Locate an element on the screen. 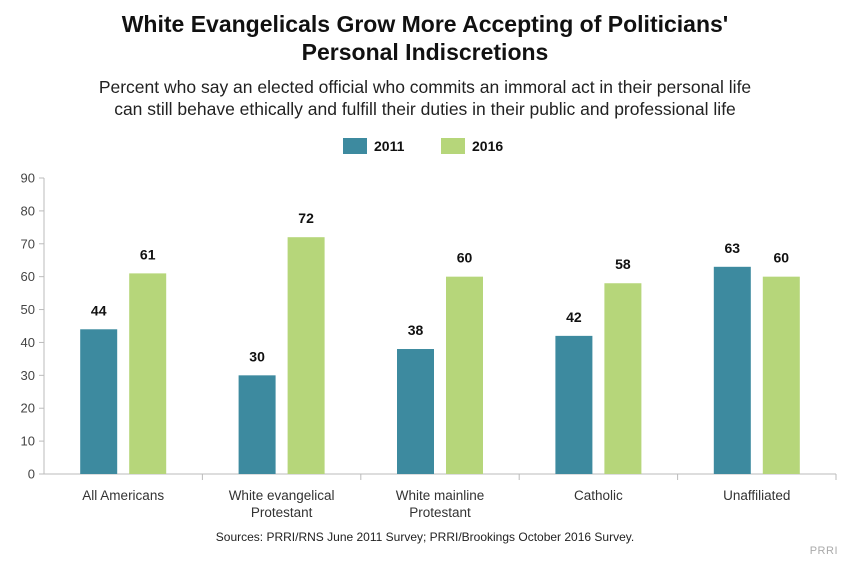  legend-swatch-2011 is located at coordinates (355, 146).